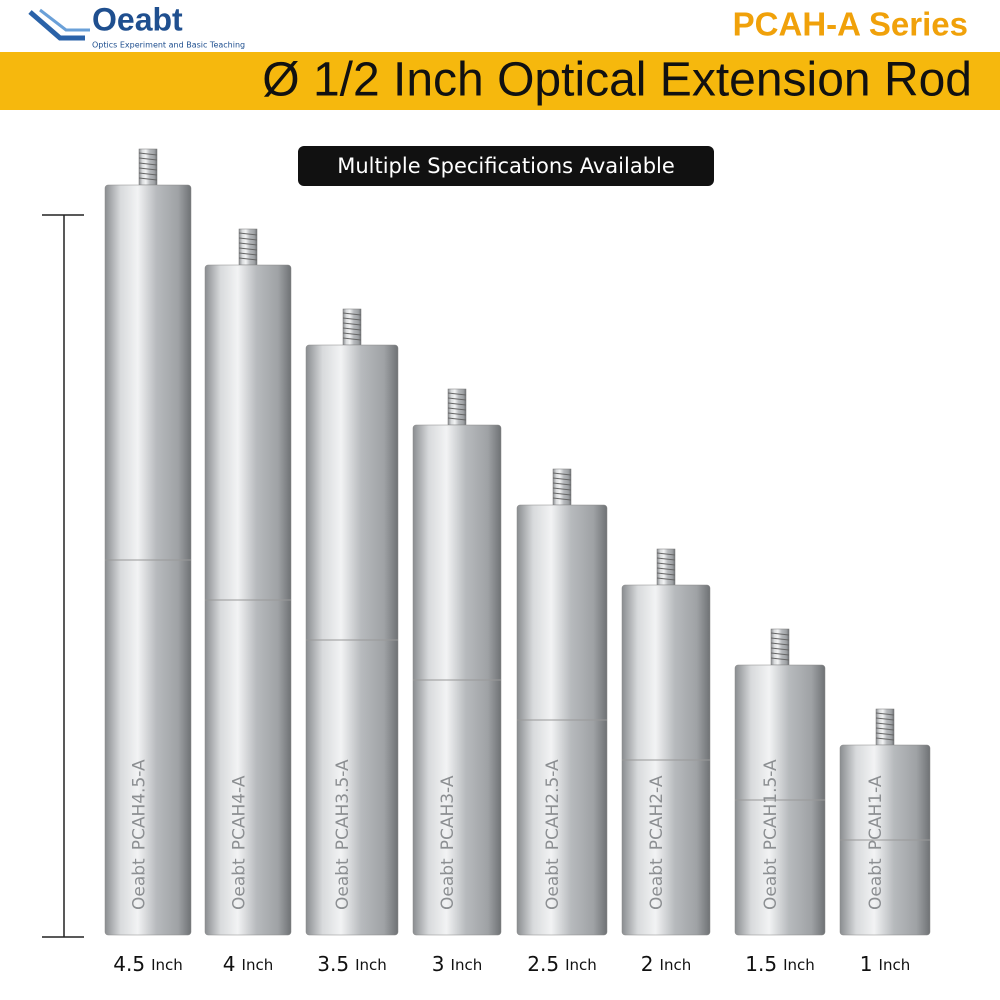 This screenshot has height=1000, width=1000. What do you see at coordinates (866, 964) in the screenshot?
I see `length: 1` at bounding box center [866, 964].